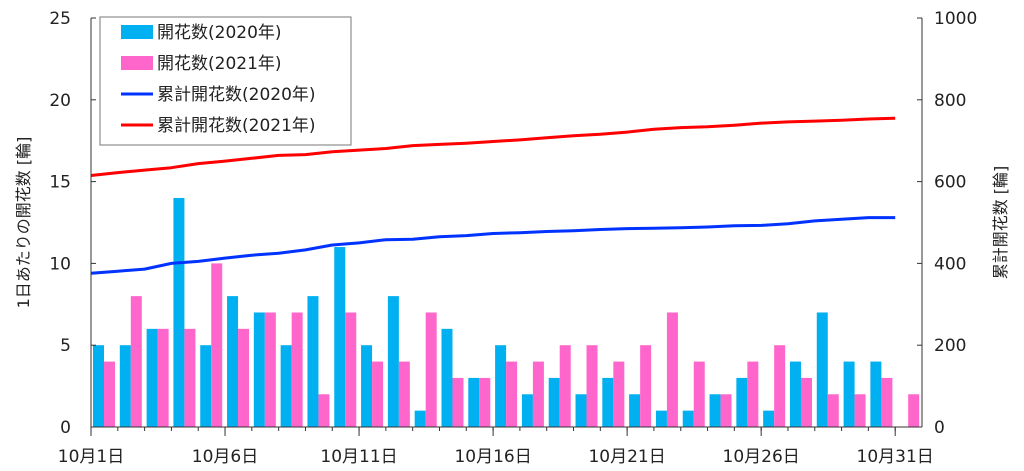 This screenshot has height=471, width=1024. Describe the element at coordinates (60, 183) in the screenshot. I see `left-tick-label: 15` at that location.